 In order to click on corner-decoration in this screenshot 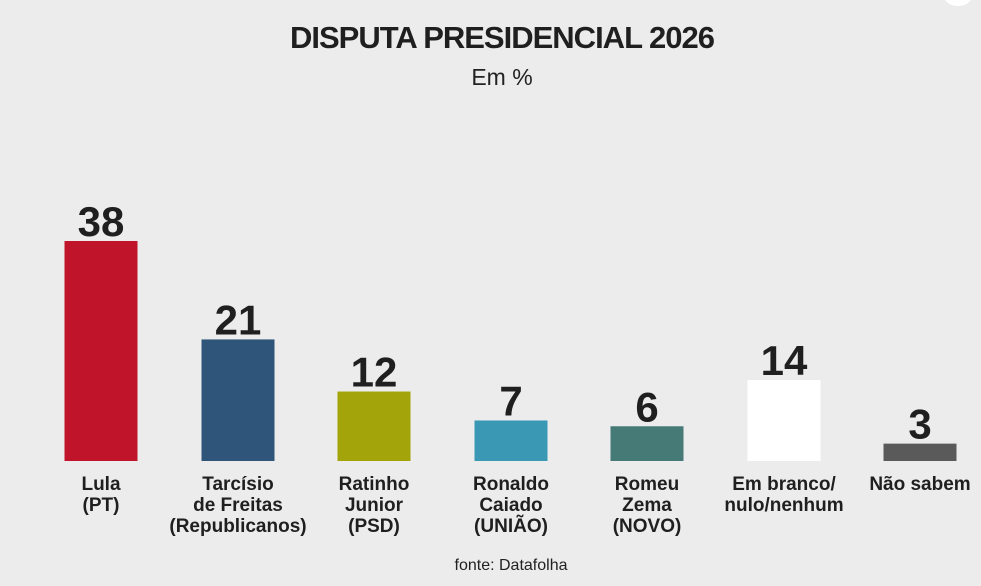, I will do `click(958, 3)`.